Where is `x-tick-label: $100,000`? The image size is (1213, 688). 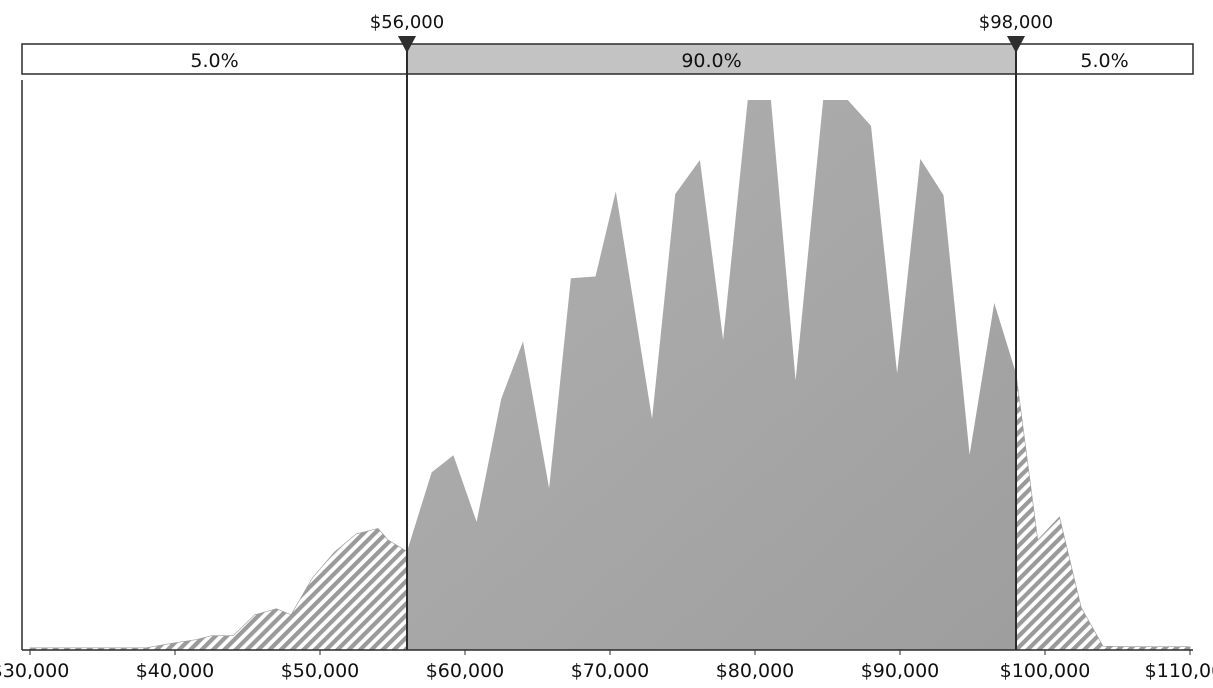 x-tick-label: $100,000 is located at coordinates (1045, 671).